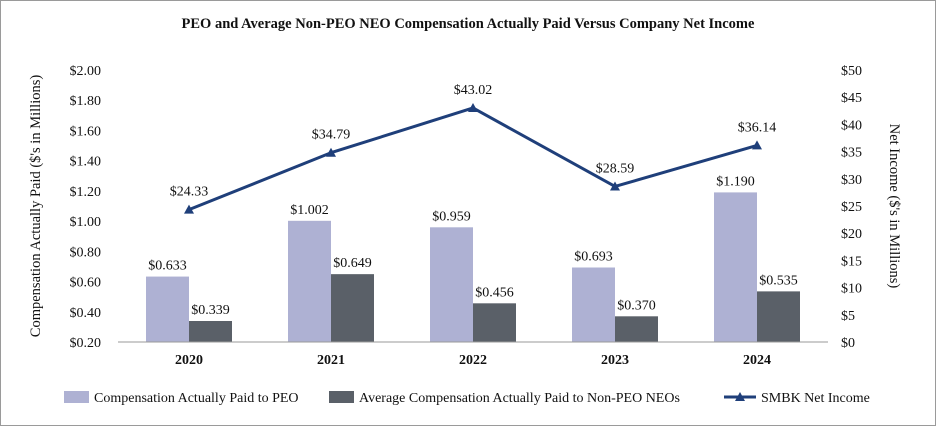 Image resolution: width=936 pixels, height=426 pixels. What do you see at coordinates (331, 135) in the screenshot?
I see `data-label-net-income: $34.79` at bounding box center [331, 135].